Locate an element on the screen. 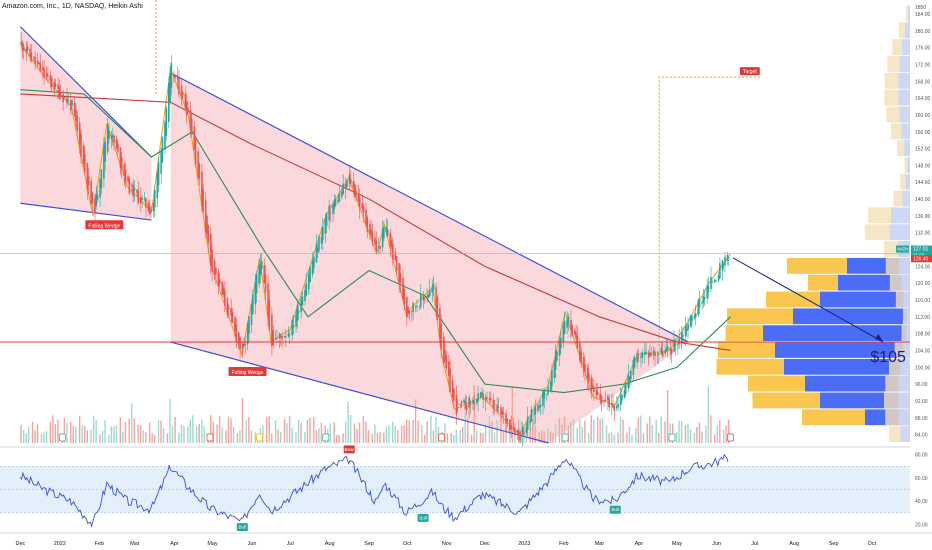 Image resolution: width=932 pixels, height=550 pixels. price-tick-0: 184.00 is located at coordinates (923, 15).